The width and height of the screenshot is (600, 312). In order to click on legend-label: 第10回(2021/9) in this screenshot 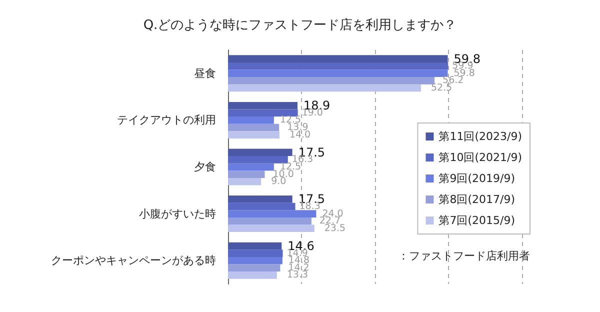, I will do `click(480, 157)`.